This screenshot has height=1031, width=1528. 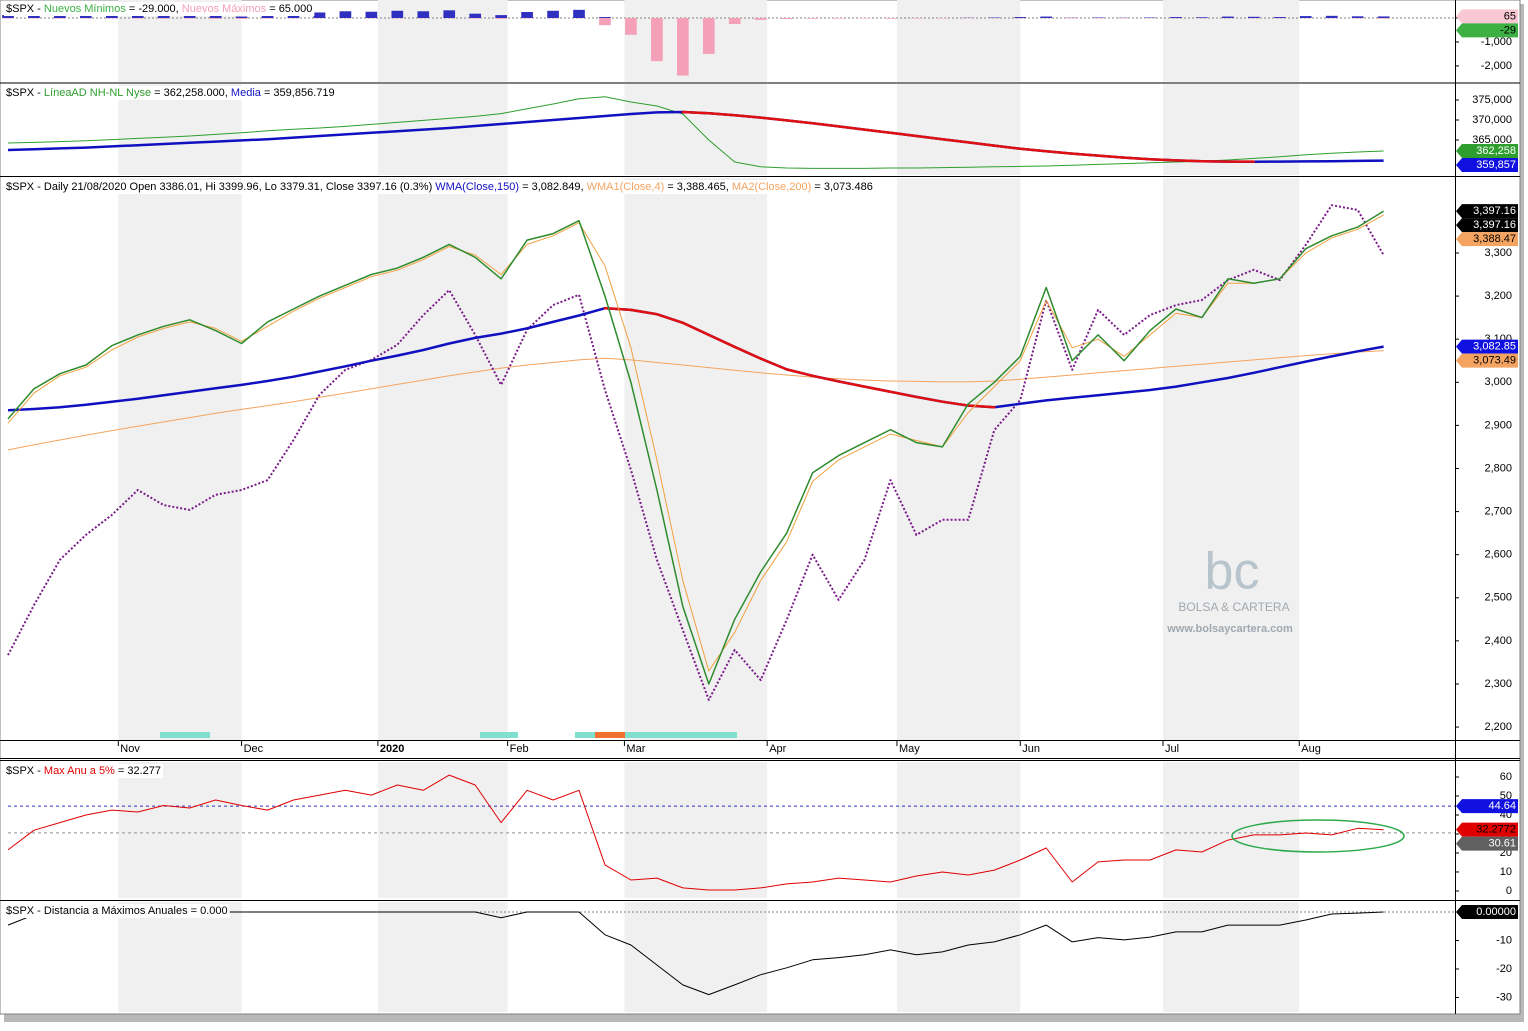 I want to click on header-text: = 362,258.000,, so click(x=191, y=93).